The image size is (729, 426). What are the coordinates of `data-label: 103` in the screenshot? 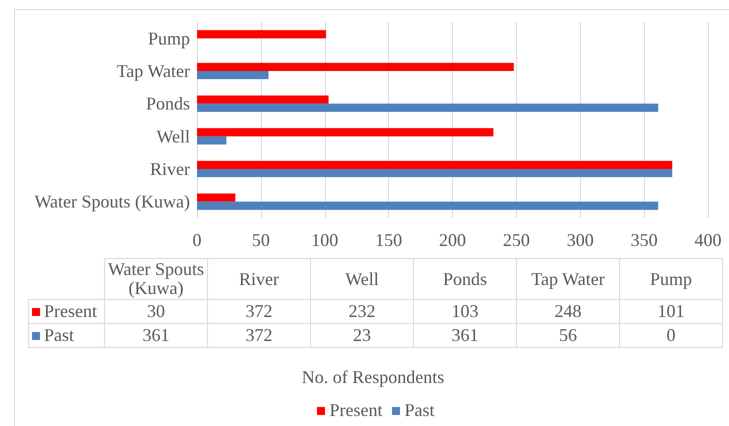 It's located at (465, 312).